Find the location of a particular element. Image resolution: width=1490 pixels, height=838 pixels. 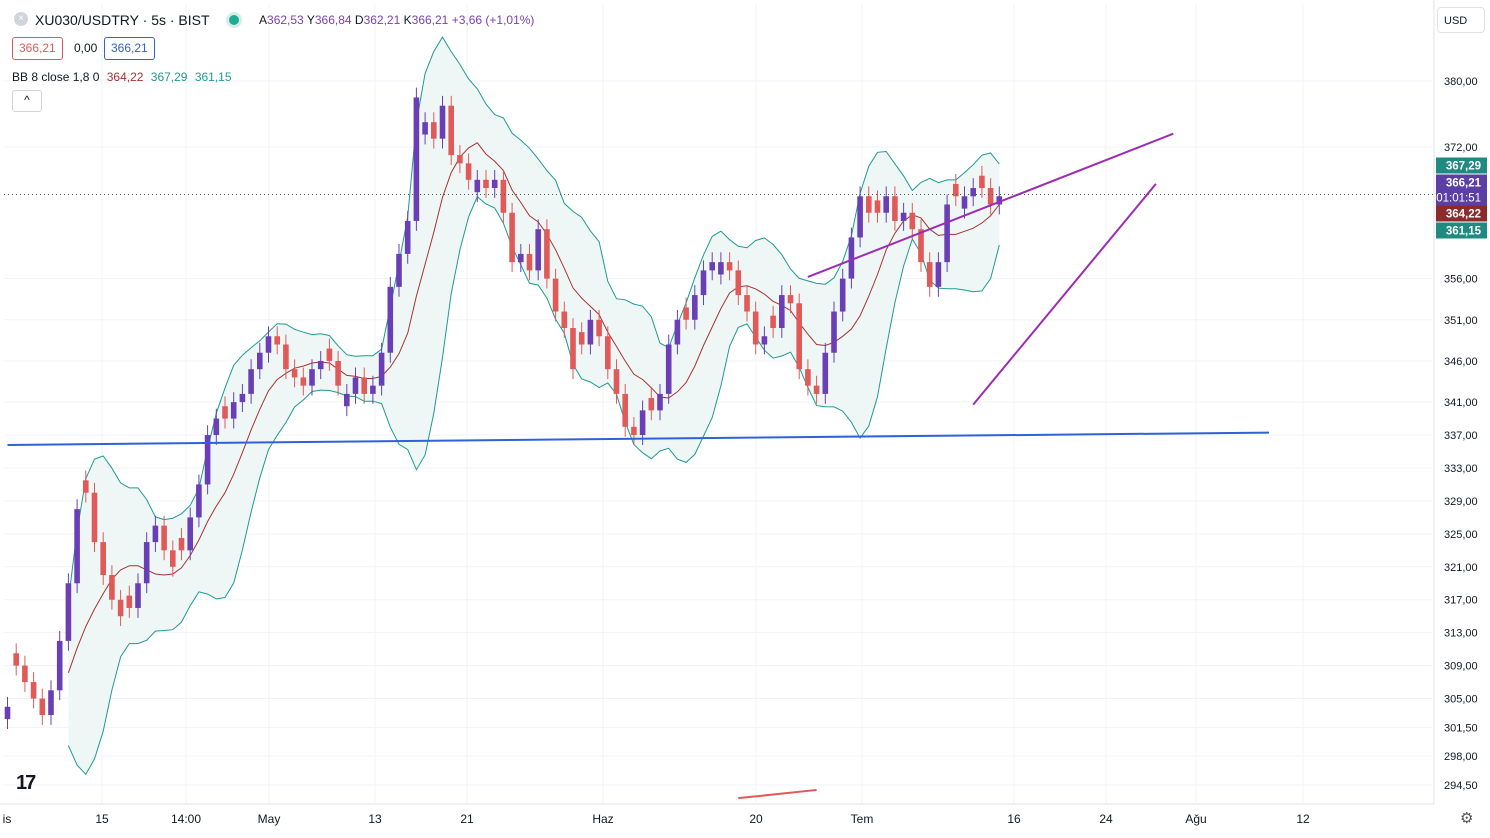

sell-price-button: 366,21 is located at coordinates (37, 48).